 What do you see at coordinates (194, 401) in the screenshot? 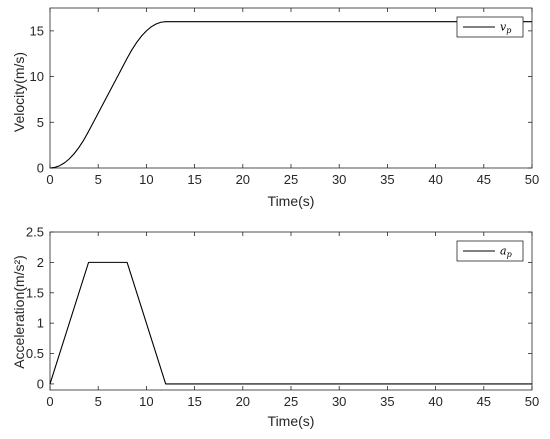
I see `acceleration-xtick-label: 15` at bounding box center [194, 401].